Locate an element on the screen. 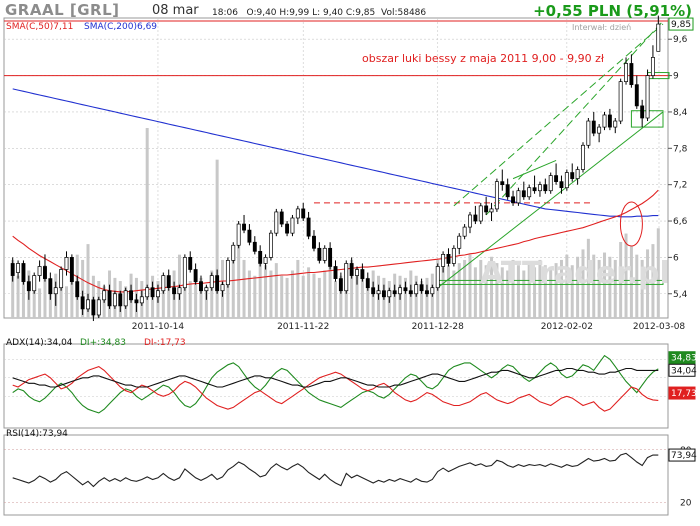 Image resolution: width=700 pixels, height=526 pixels. rsi-tag-box is located at coordinates (682, 455).